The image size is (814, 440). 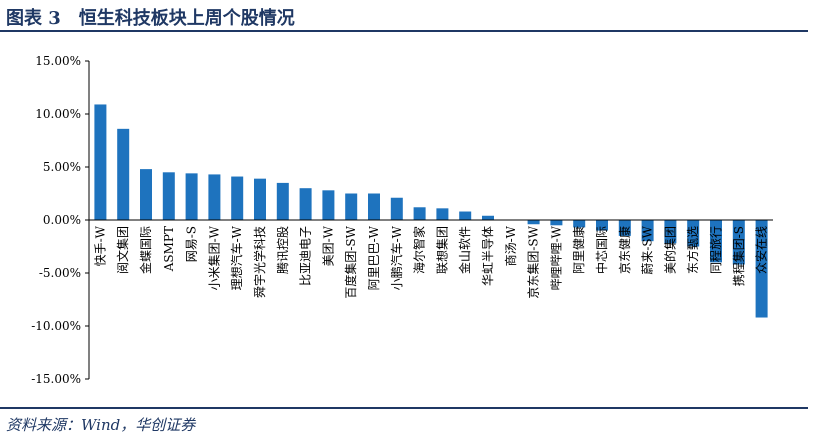 What do you see at coordinates (56, 379) in the screenshot?
I see `y-tick-label: -15.00%` at bounding box center [56, 379].